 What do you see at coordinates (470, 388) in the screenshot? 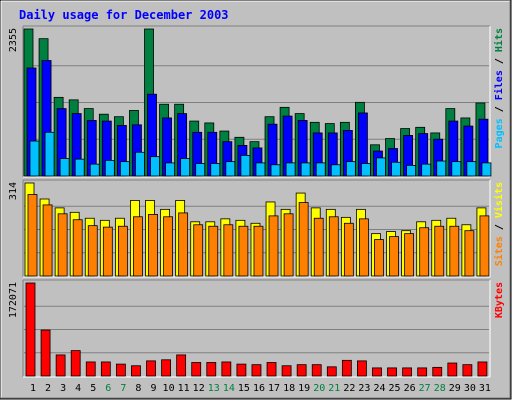
I see `x-tick-label: 30` at bounding box center [470, 388].